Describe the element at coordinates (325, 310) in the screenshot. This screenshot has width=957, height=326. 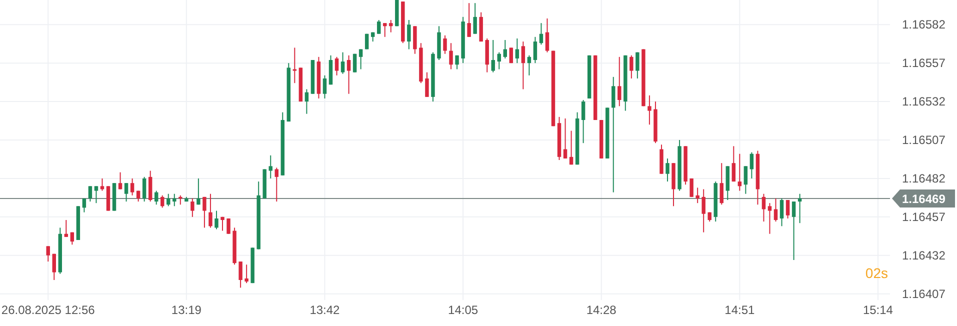
I see `x-tick-label: 13:42` at that location.